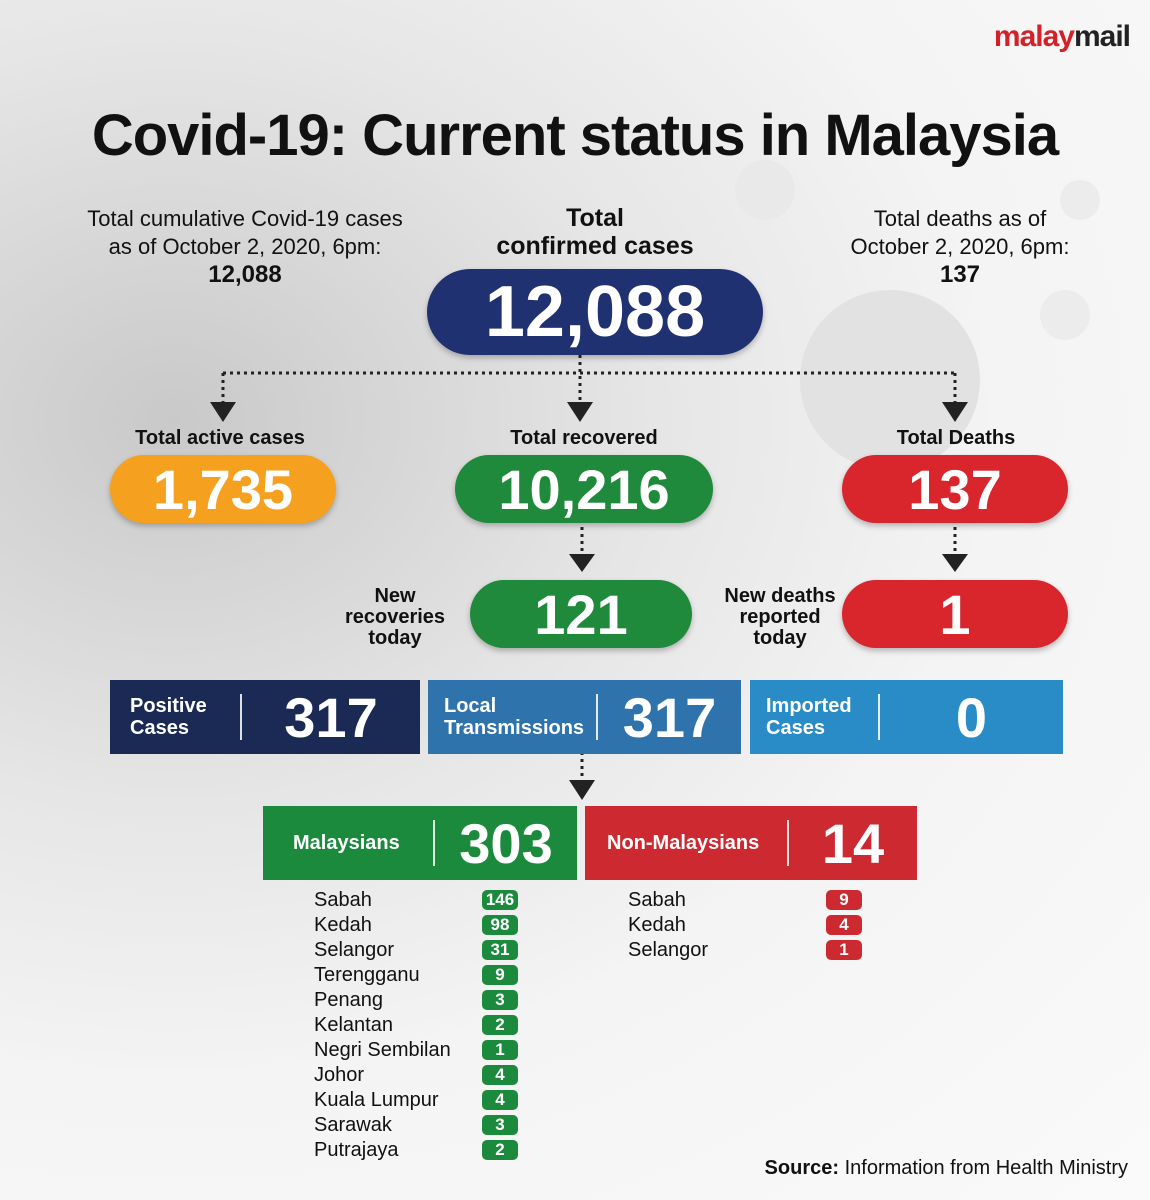 The height and width of the screenshot is (1200, 1150). Describe the element at coordinates (395, 596) in the screenshot. I see `new-recoveries-line1: New` at that location.